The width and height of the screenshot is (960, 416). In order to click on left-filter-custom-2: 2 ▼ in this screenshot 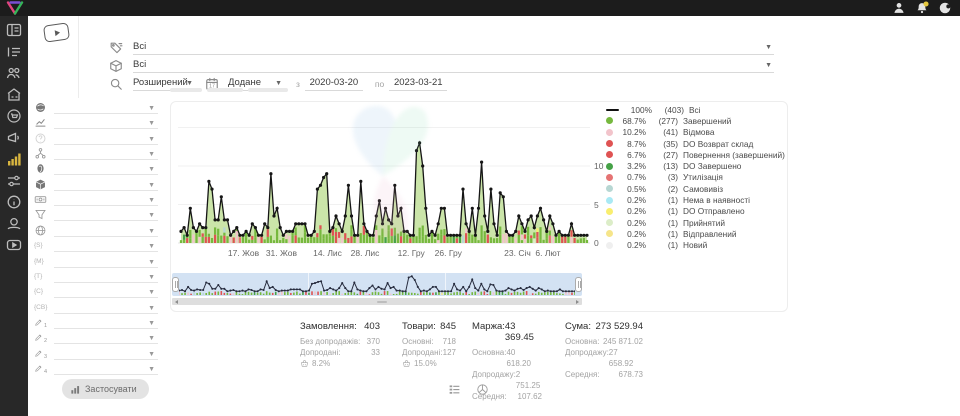, I will do `click(96, 337)`.